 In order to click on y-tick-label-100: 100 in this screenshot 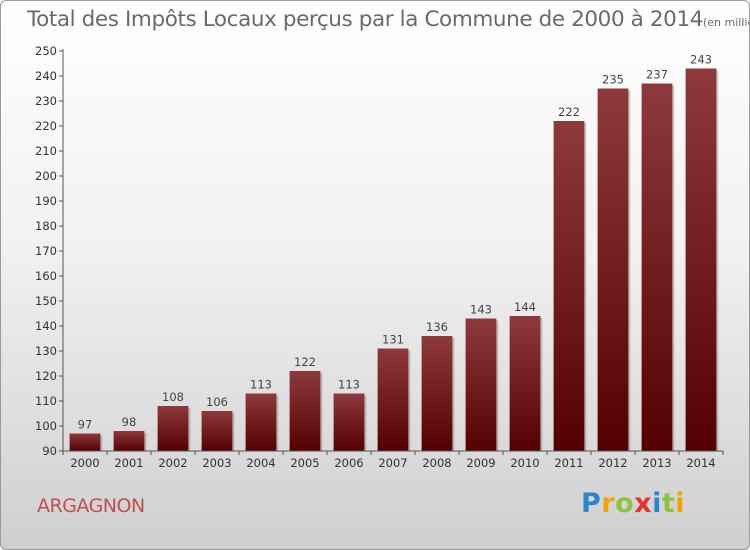, I will do `click(46, 426)`.